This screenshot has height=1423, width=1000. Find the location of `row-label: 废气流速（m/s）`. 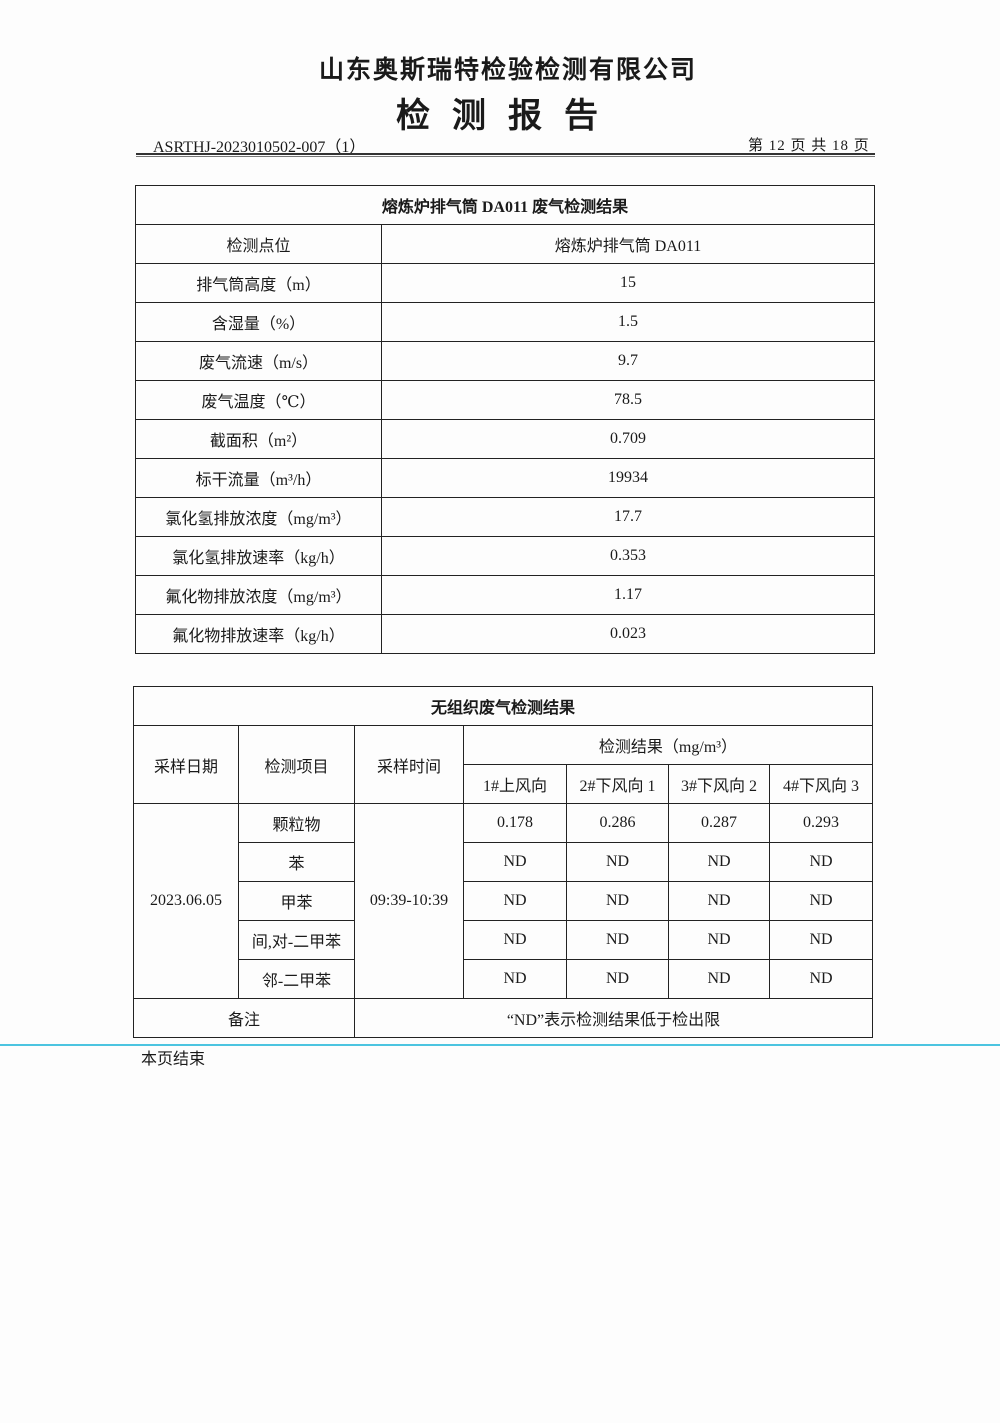

row-label: 废气流速（m/s） is located at coordinates (258, 361).